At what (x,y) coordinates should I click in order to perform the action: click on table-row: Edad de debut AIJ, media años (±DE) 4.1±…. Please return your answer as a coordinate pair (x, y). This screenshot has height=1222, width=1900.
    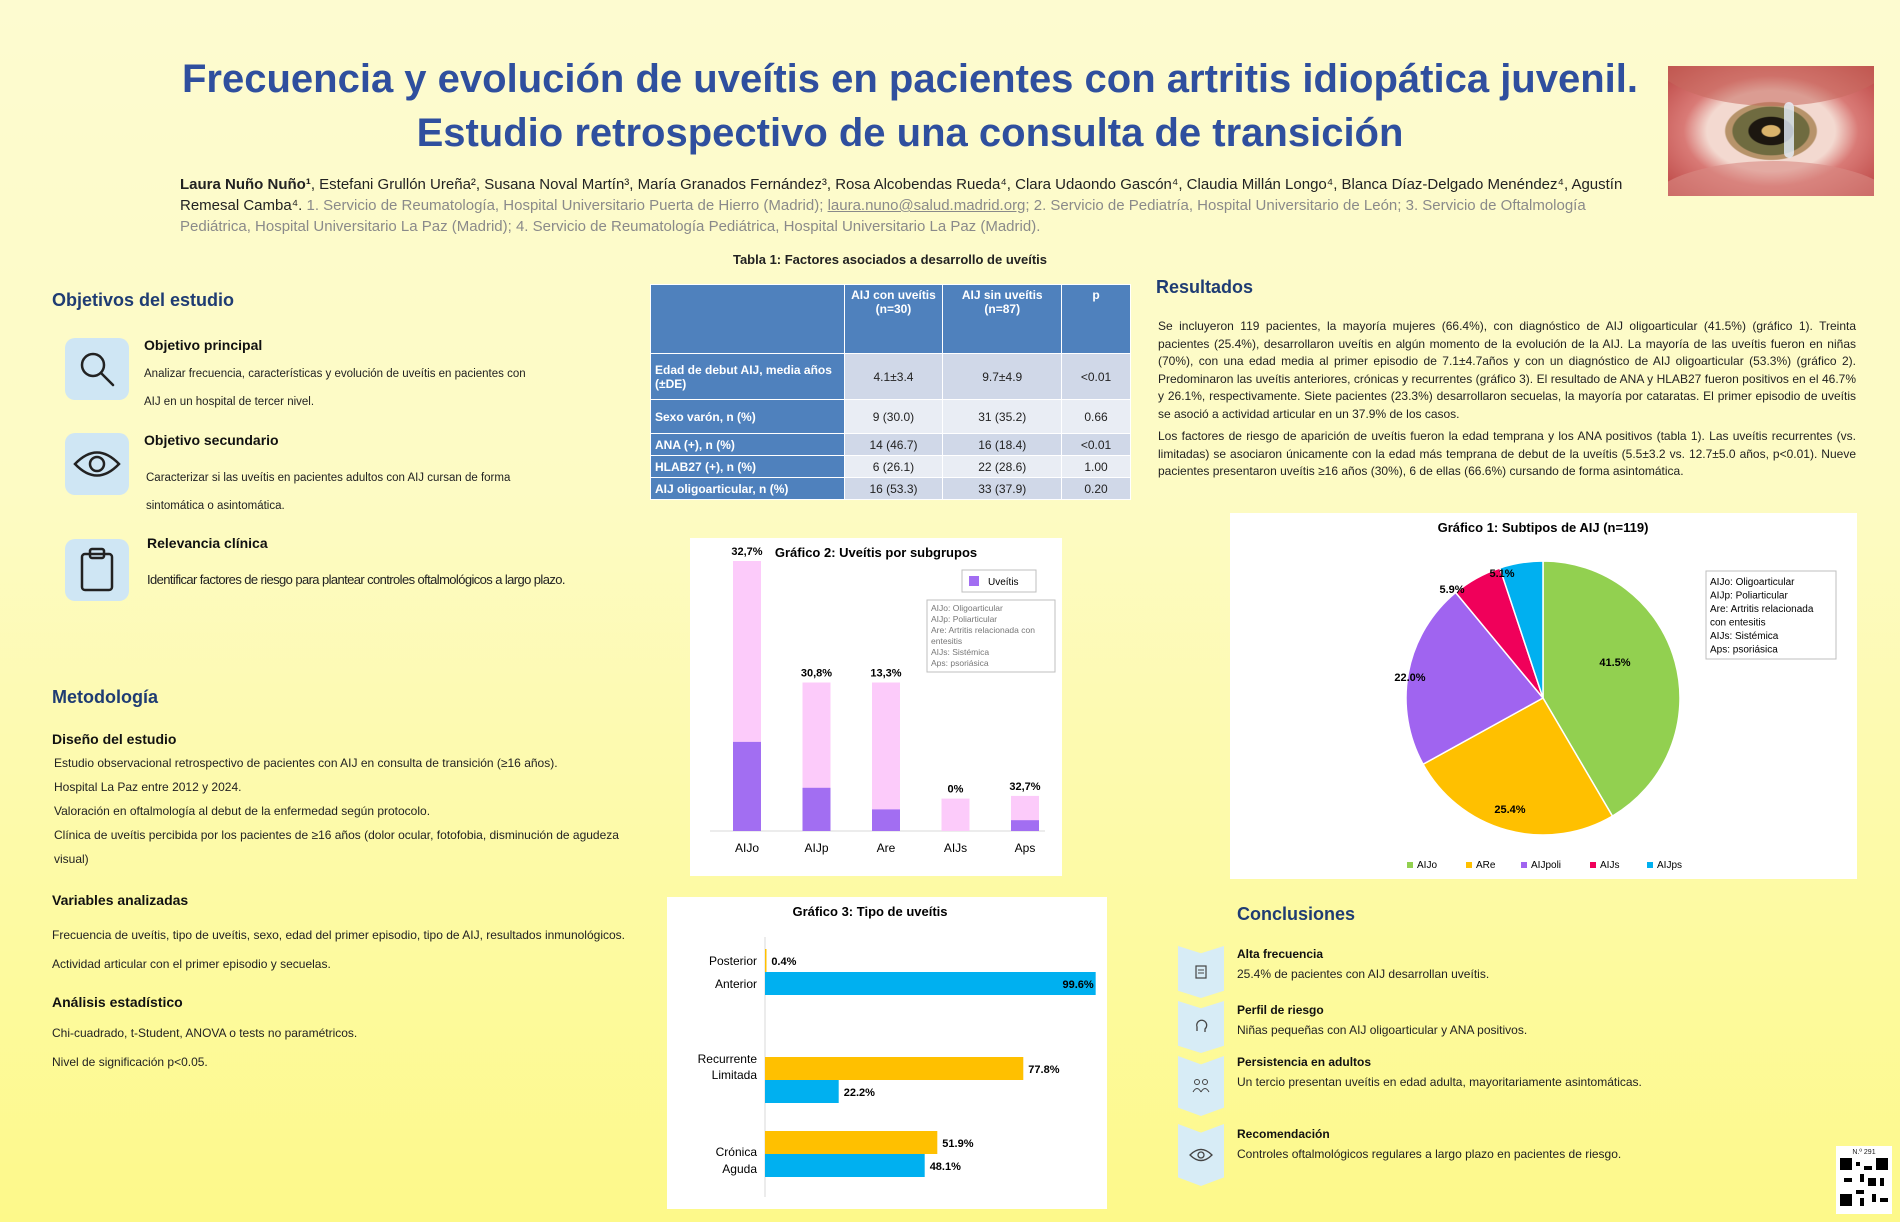
    Looking at the image, I should click on (890, 376).